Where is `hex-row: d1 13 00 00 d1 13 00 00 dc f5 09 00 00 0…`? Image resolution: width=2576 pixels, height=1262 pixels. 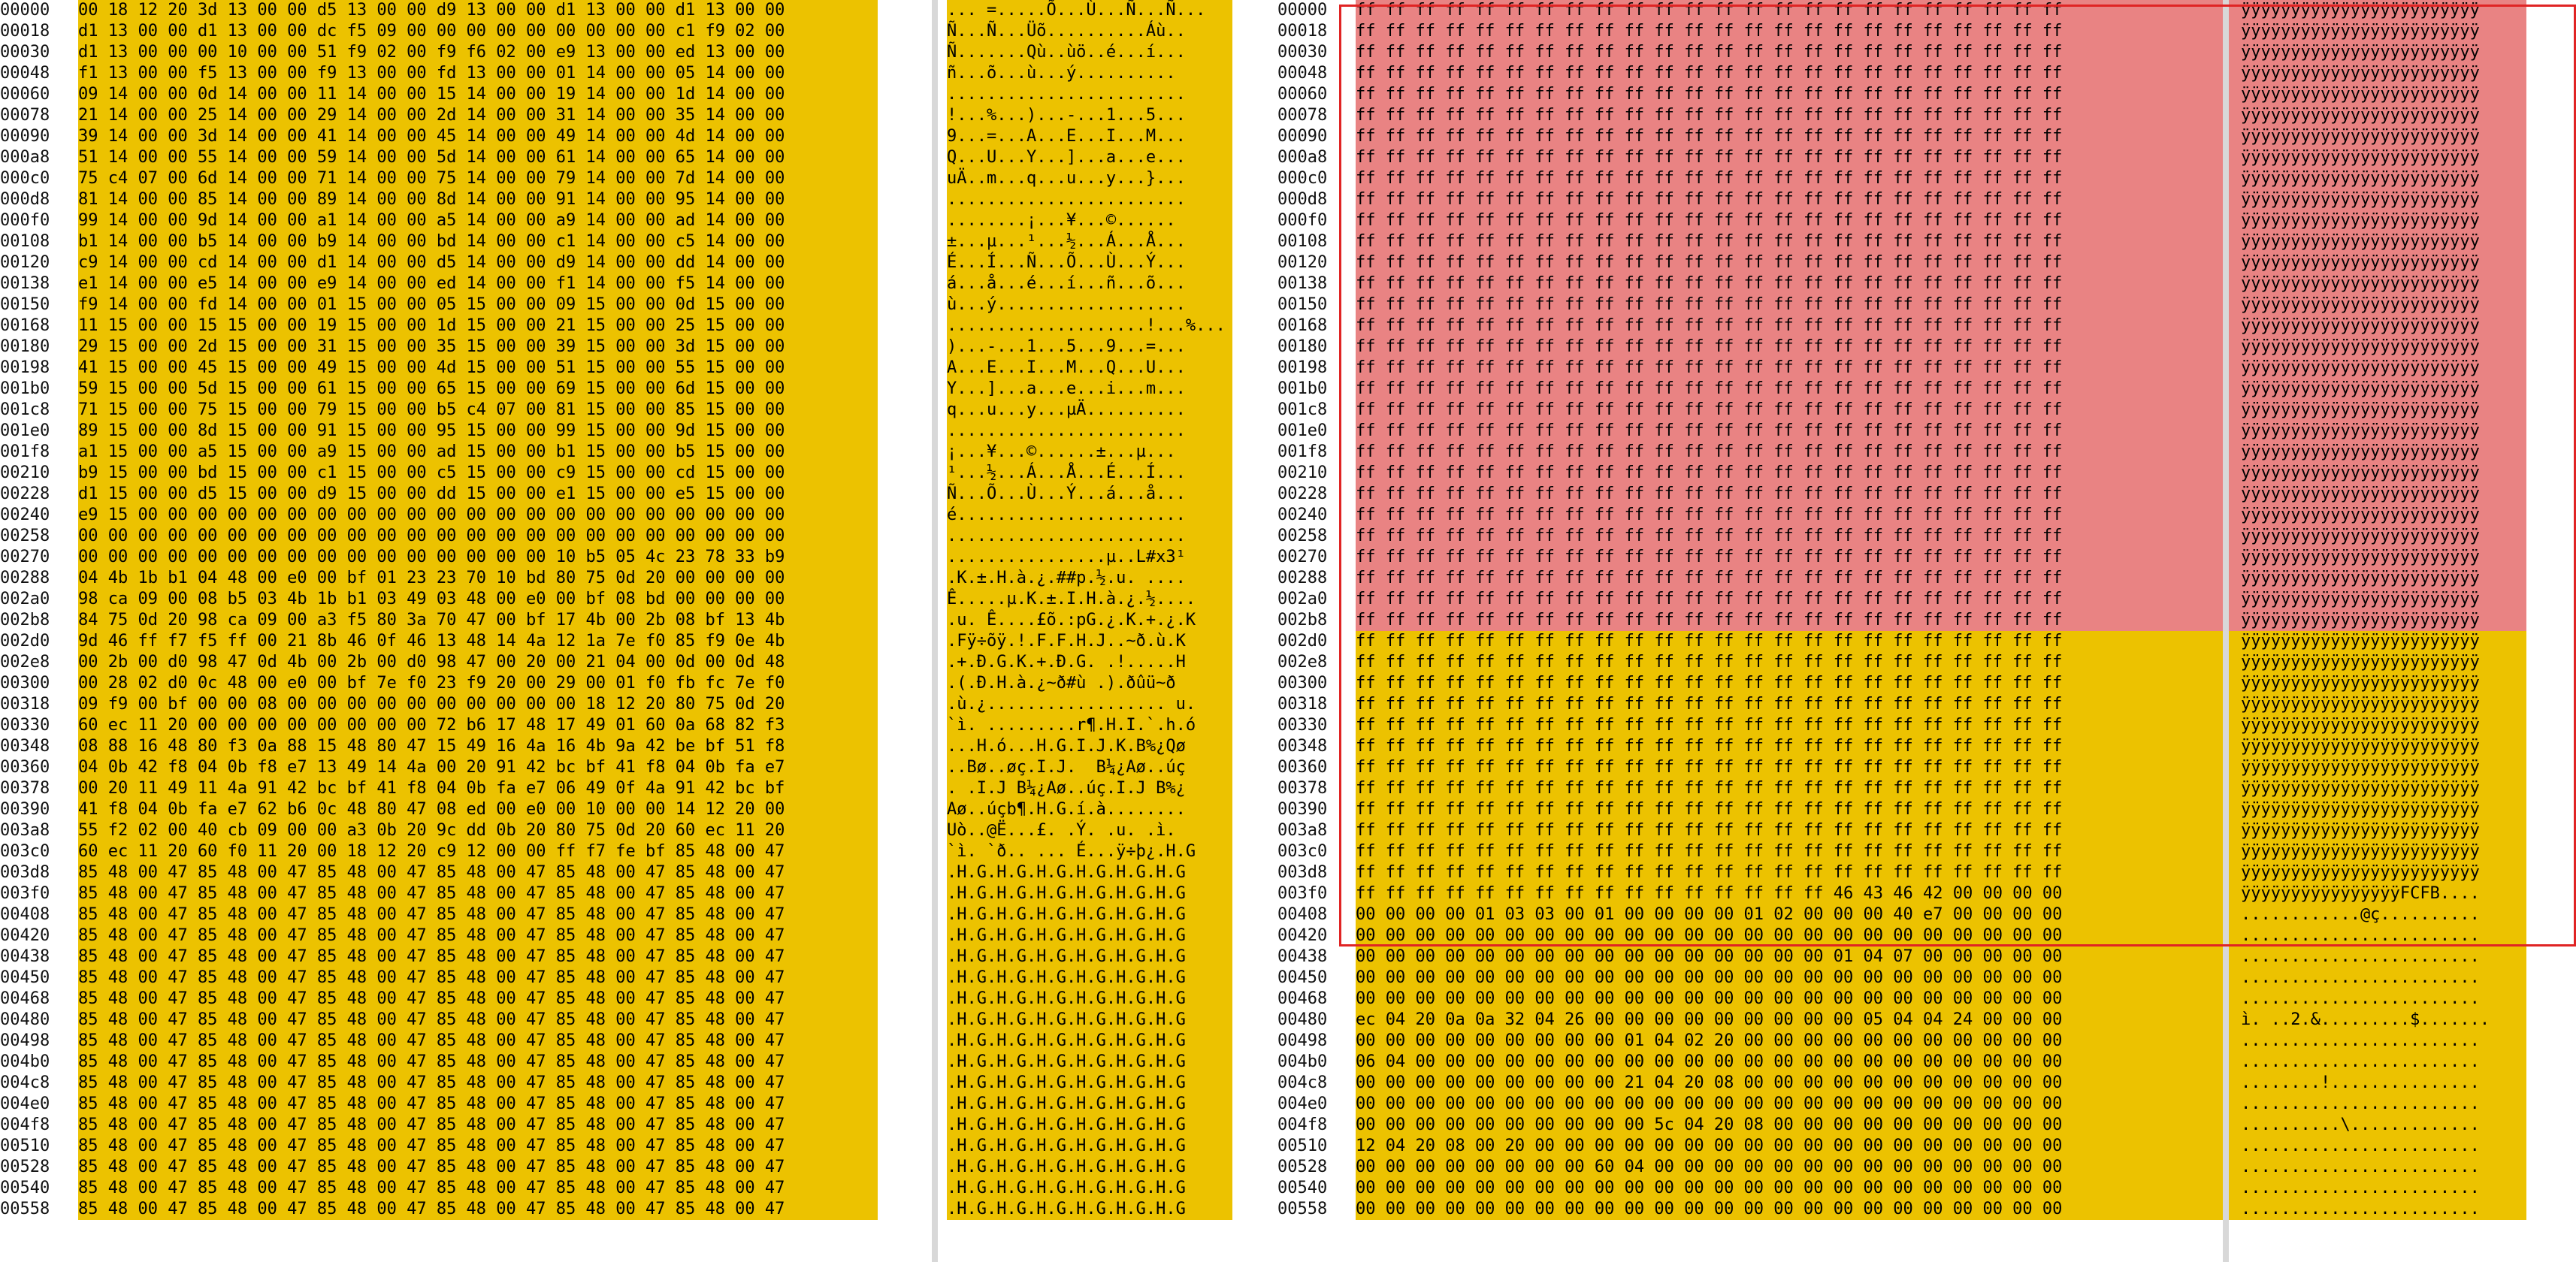
hex-row: d1 13 00 00 d1 13 00 00 dc f5 09 00 00 0… is located at coordinates (432, 31).